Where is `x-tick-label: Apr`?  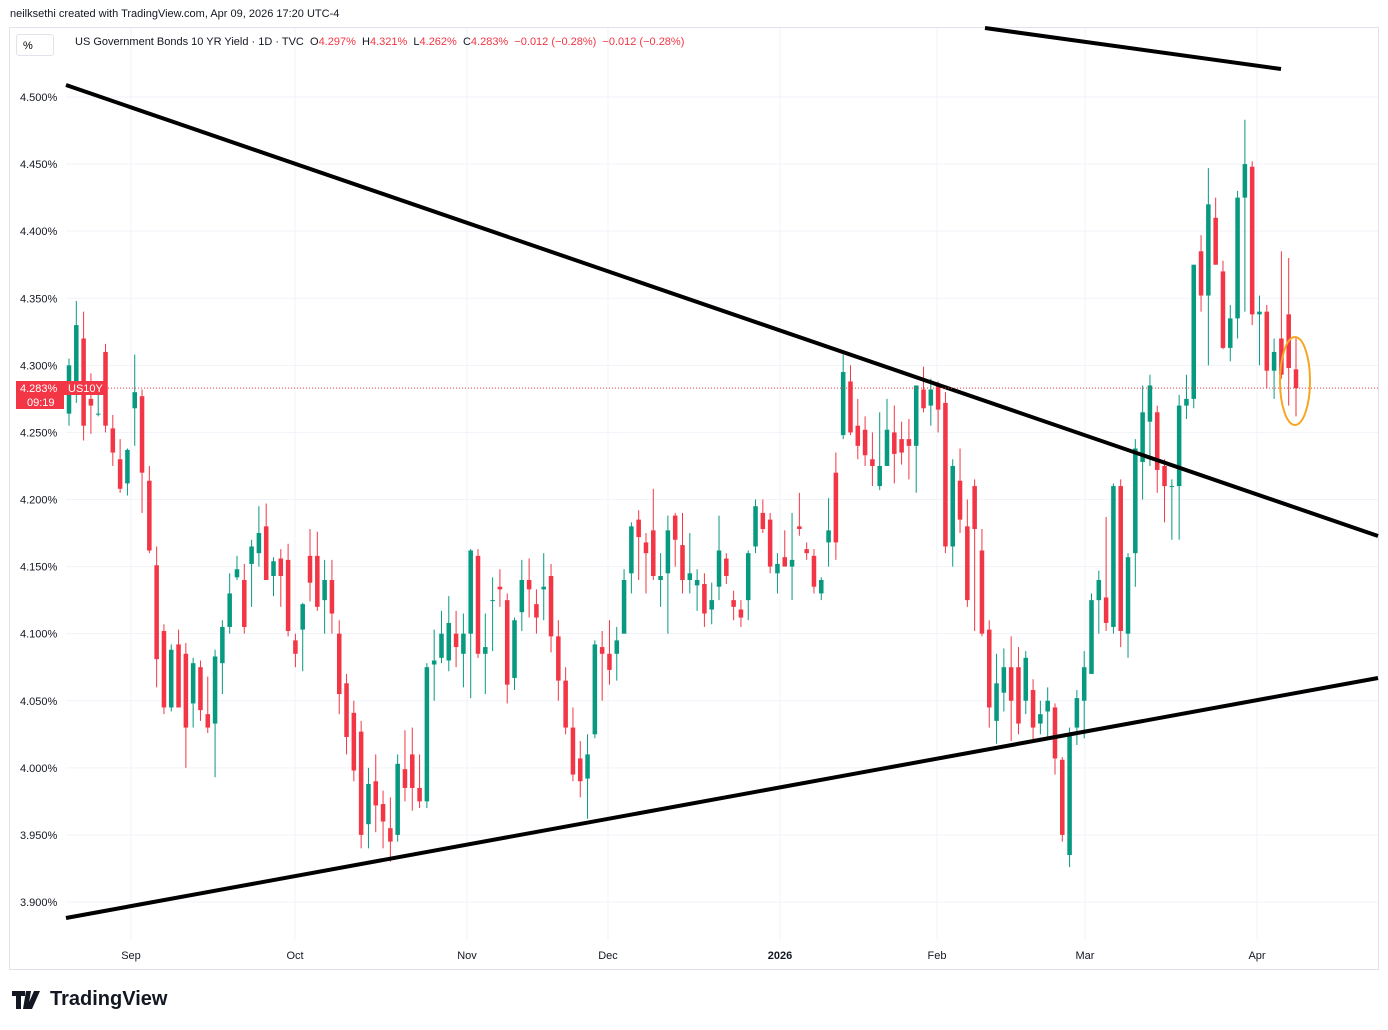
x-tick-label: Apr is located at coordinates (1256, 956).